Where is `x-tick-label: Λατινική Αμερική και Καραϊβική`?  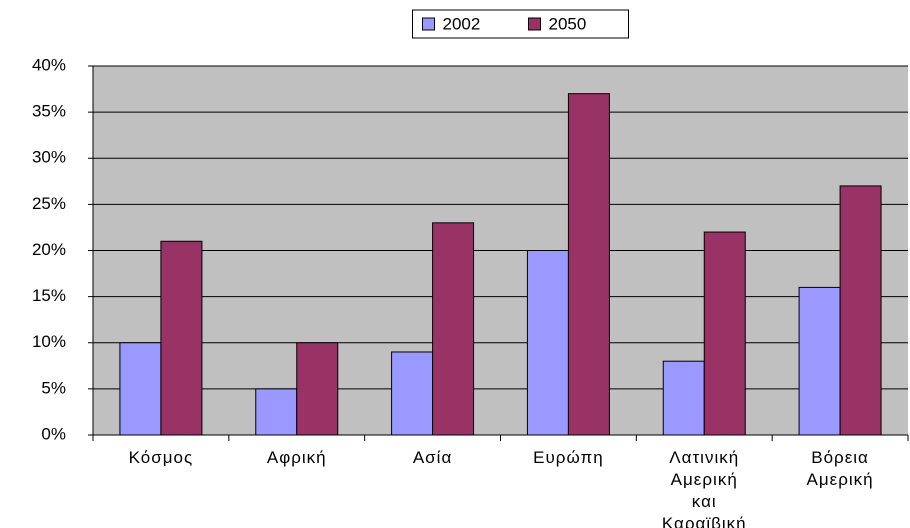 x-tick-label: Λατινική Αμερική και Καραϊβική is located at coordinates (704, 488).